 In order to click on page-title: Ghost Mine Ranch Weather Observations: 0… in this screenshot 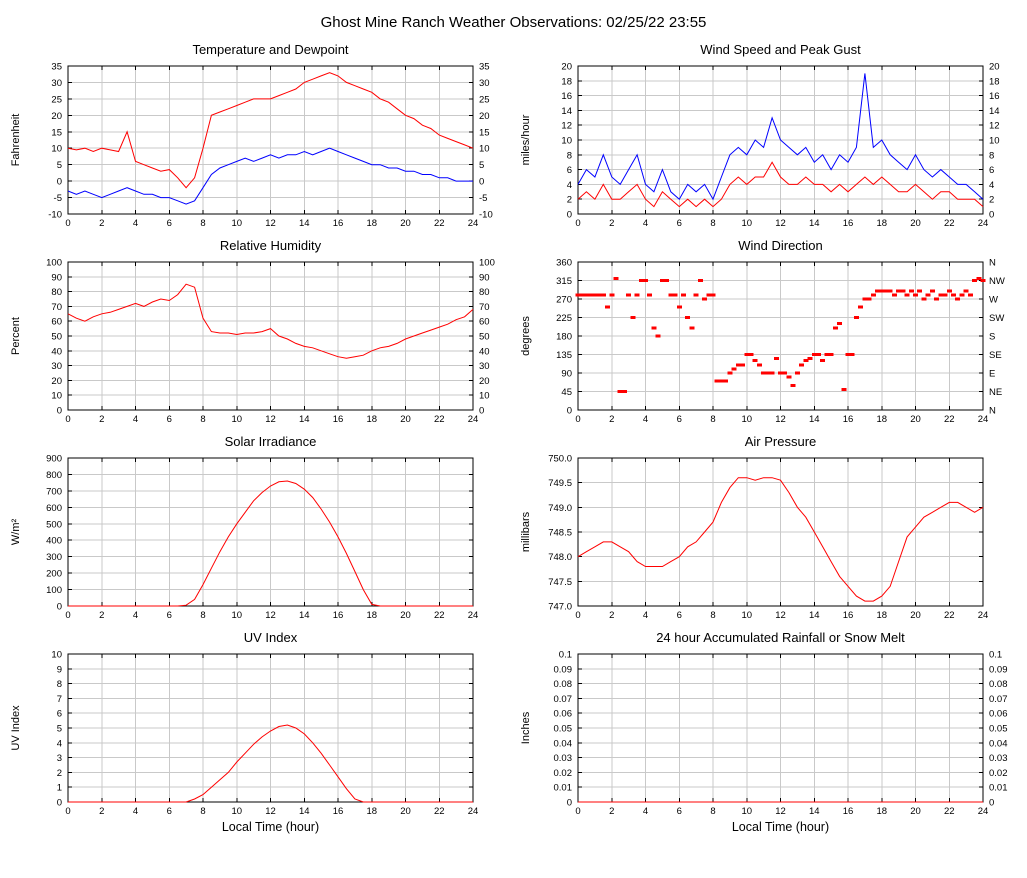, I will do `click(513, 22)`.